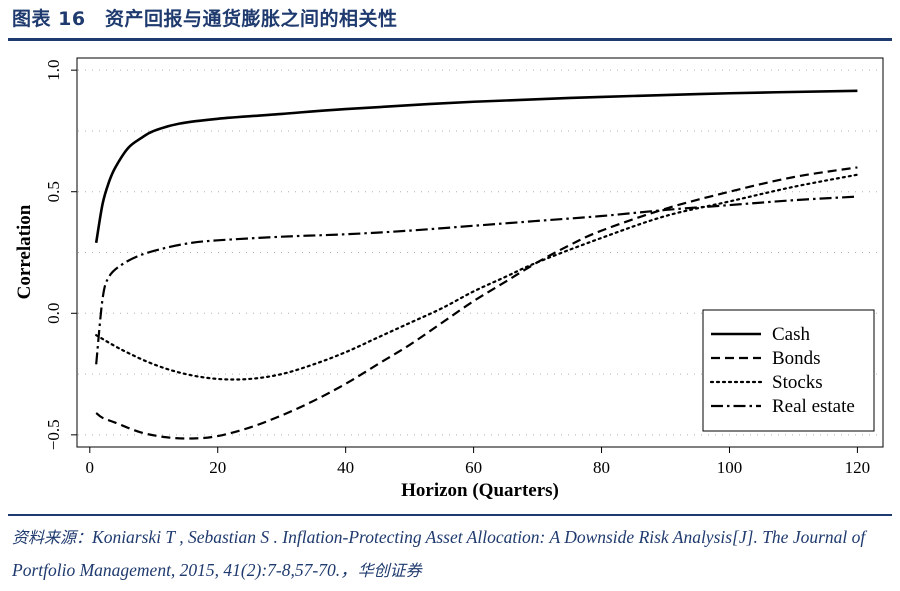 This screenshot has width=900, height=591. What do you see at coordinates (796, 358) in the screenshot?
I see `legend-label-bonds: Bonds` at bounding box center [796, 358].